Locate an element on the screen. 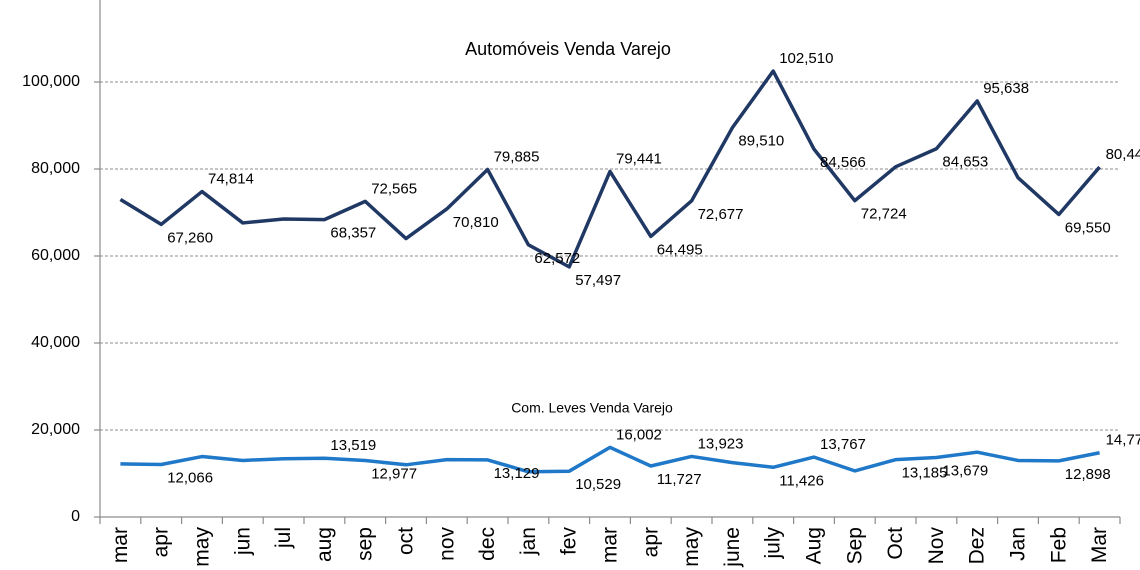  value-label: 68,357 is located at coordinates (353, 233).